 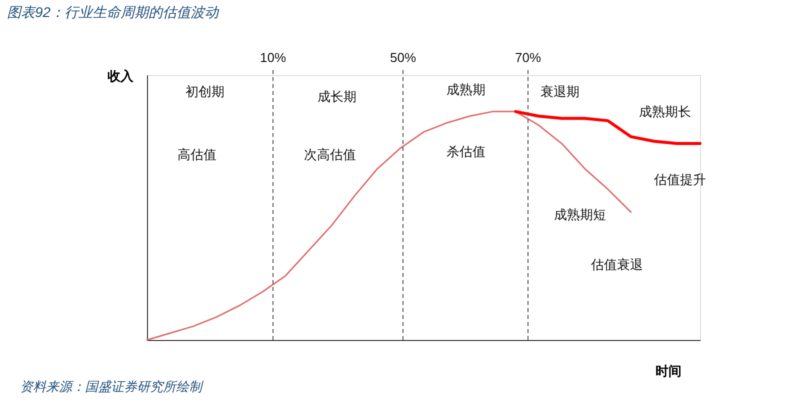 What do you see at coordinates (113, 12) in the screenshot?
I see `chart-title: 图表92：行业生命周期的估值波动` at bounding box center [113, 12].